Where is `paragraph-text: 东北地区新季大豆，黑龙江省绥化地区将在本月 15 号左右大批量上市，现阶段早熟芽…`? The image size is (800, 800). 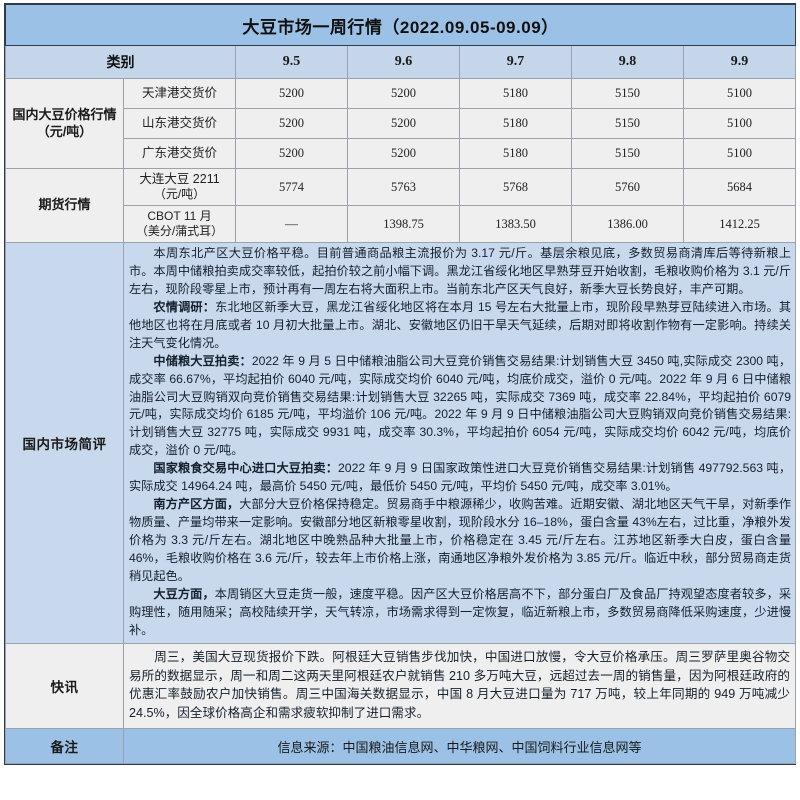 paragraph-text: 东北地区新季大豆，黑龙江省绥化地区将在本月 15 号左右大批量上市，现阶段早熟芽… is located at coordinates (460, 324).